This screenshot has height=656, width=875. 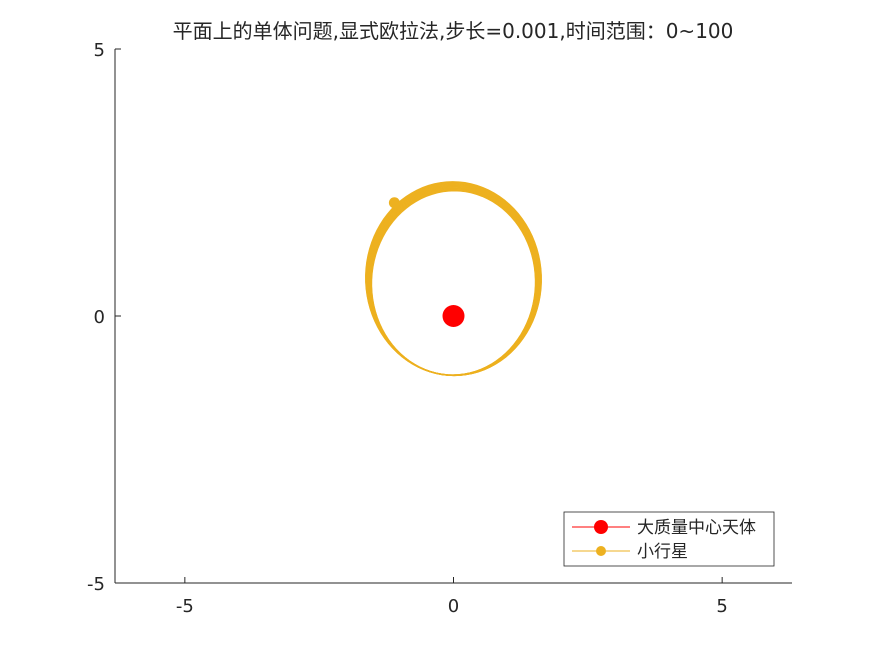 I want to click on legend-marker-asteroid, so click(x=601, y=551).